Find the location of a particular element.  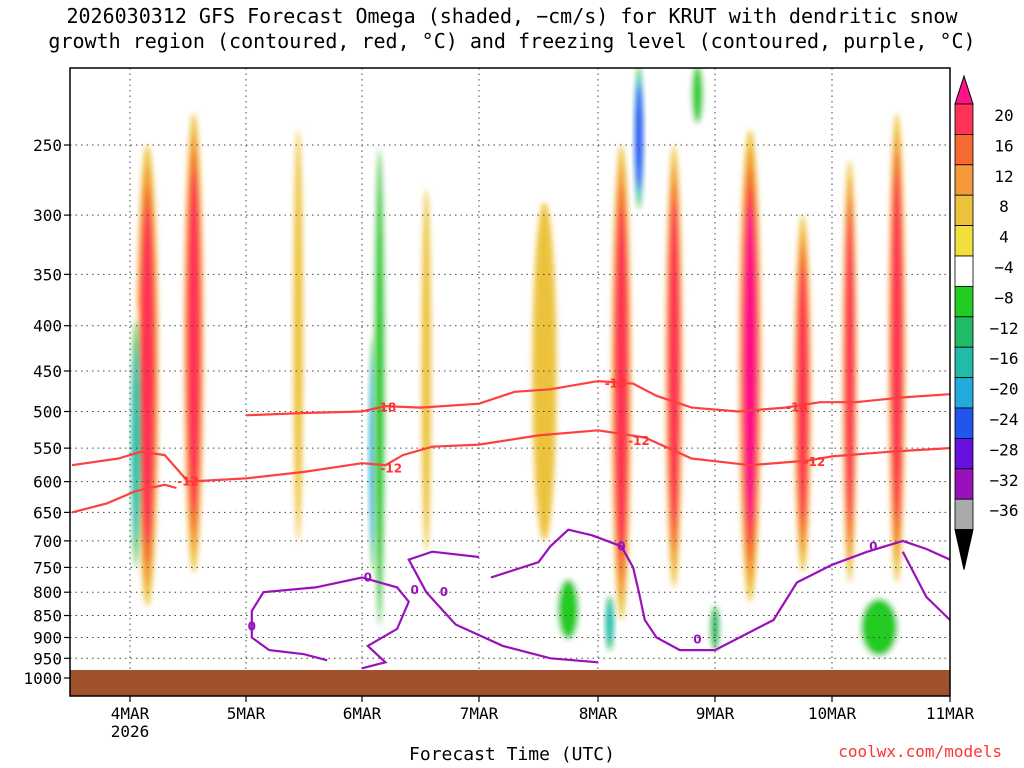

y-tick-label: 900 is located at coordinates (47, 637).